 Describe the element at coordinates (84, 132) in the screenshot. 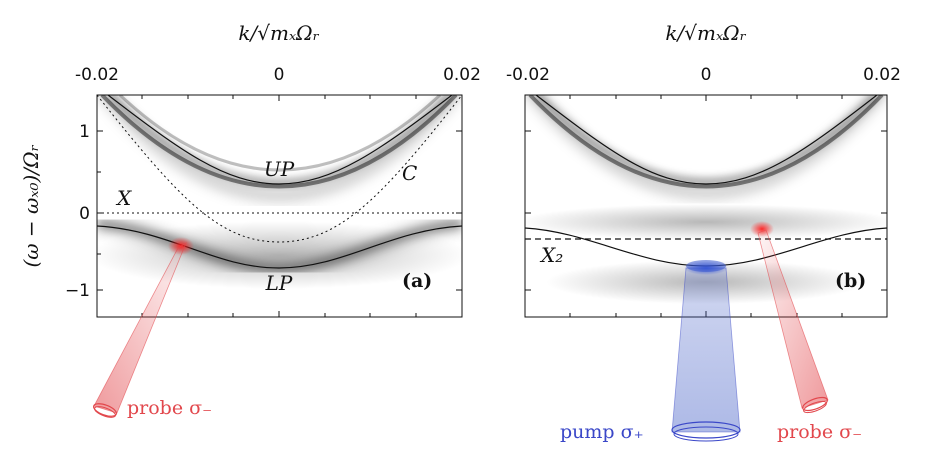

I see `ytick-1: 1` at that location.